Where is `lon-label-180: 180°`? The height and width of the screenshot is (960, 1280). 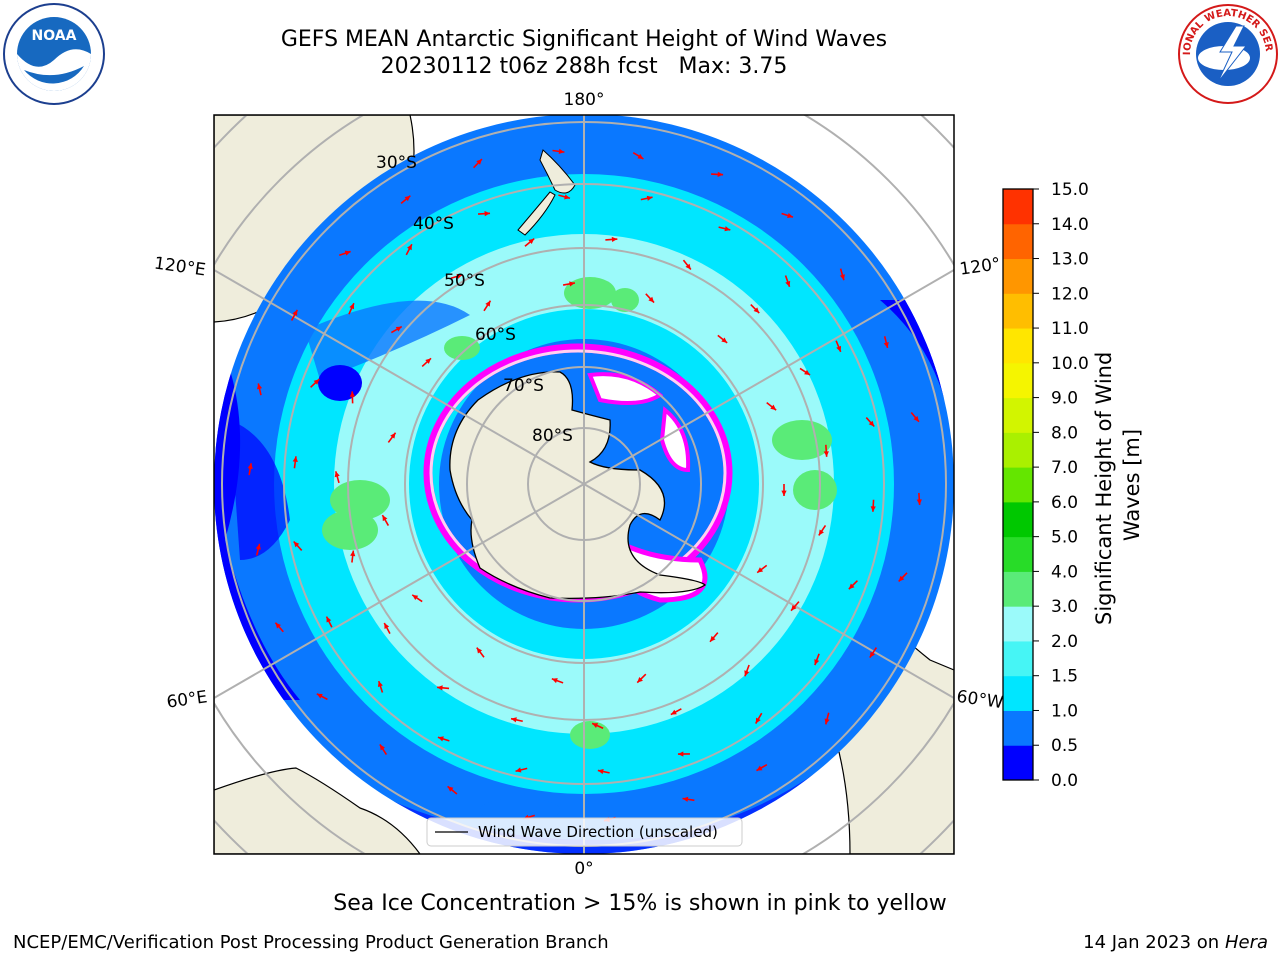
lon-label-180: 180° is located at coordinates (584, 100).